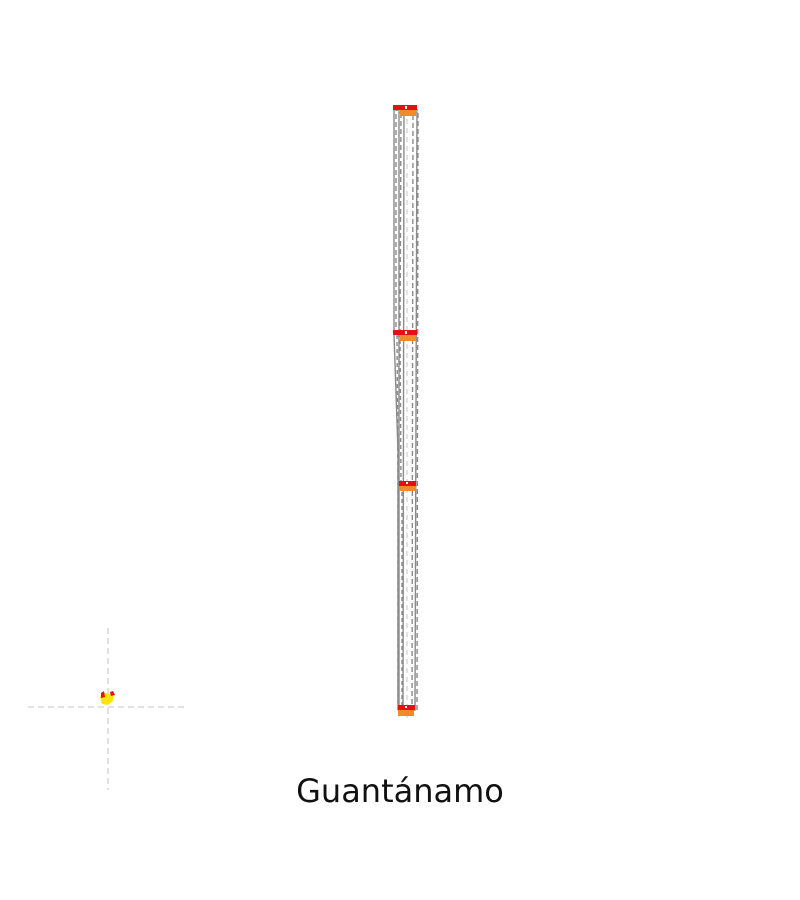 Image resolution: width=800 pixels, height=900 pixels. I want to click on fragment-blob-icon, so click(107, 698).